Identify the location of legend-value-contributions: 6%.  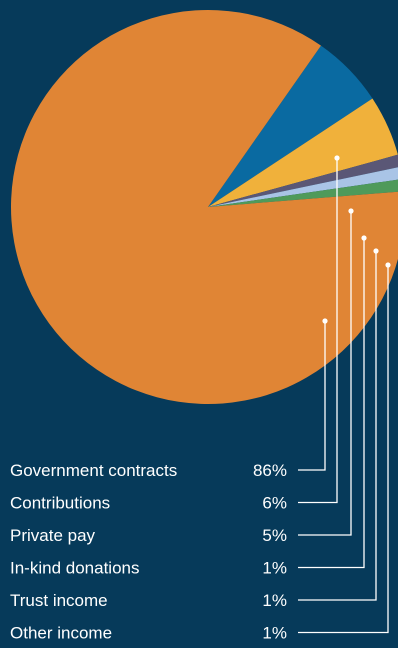
(274, 503).